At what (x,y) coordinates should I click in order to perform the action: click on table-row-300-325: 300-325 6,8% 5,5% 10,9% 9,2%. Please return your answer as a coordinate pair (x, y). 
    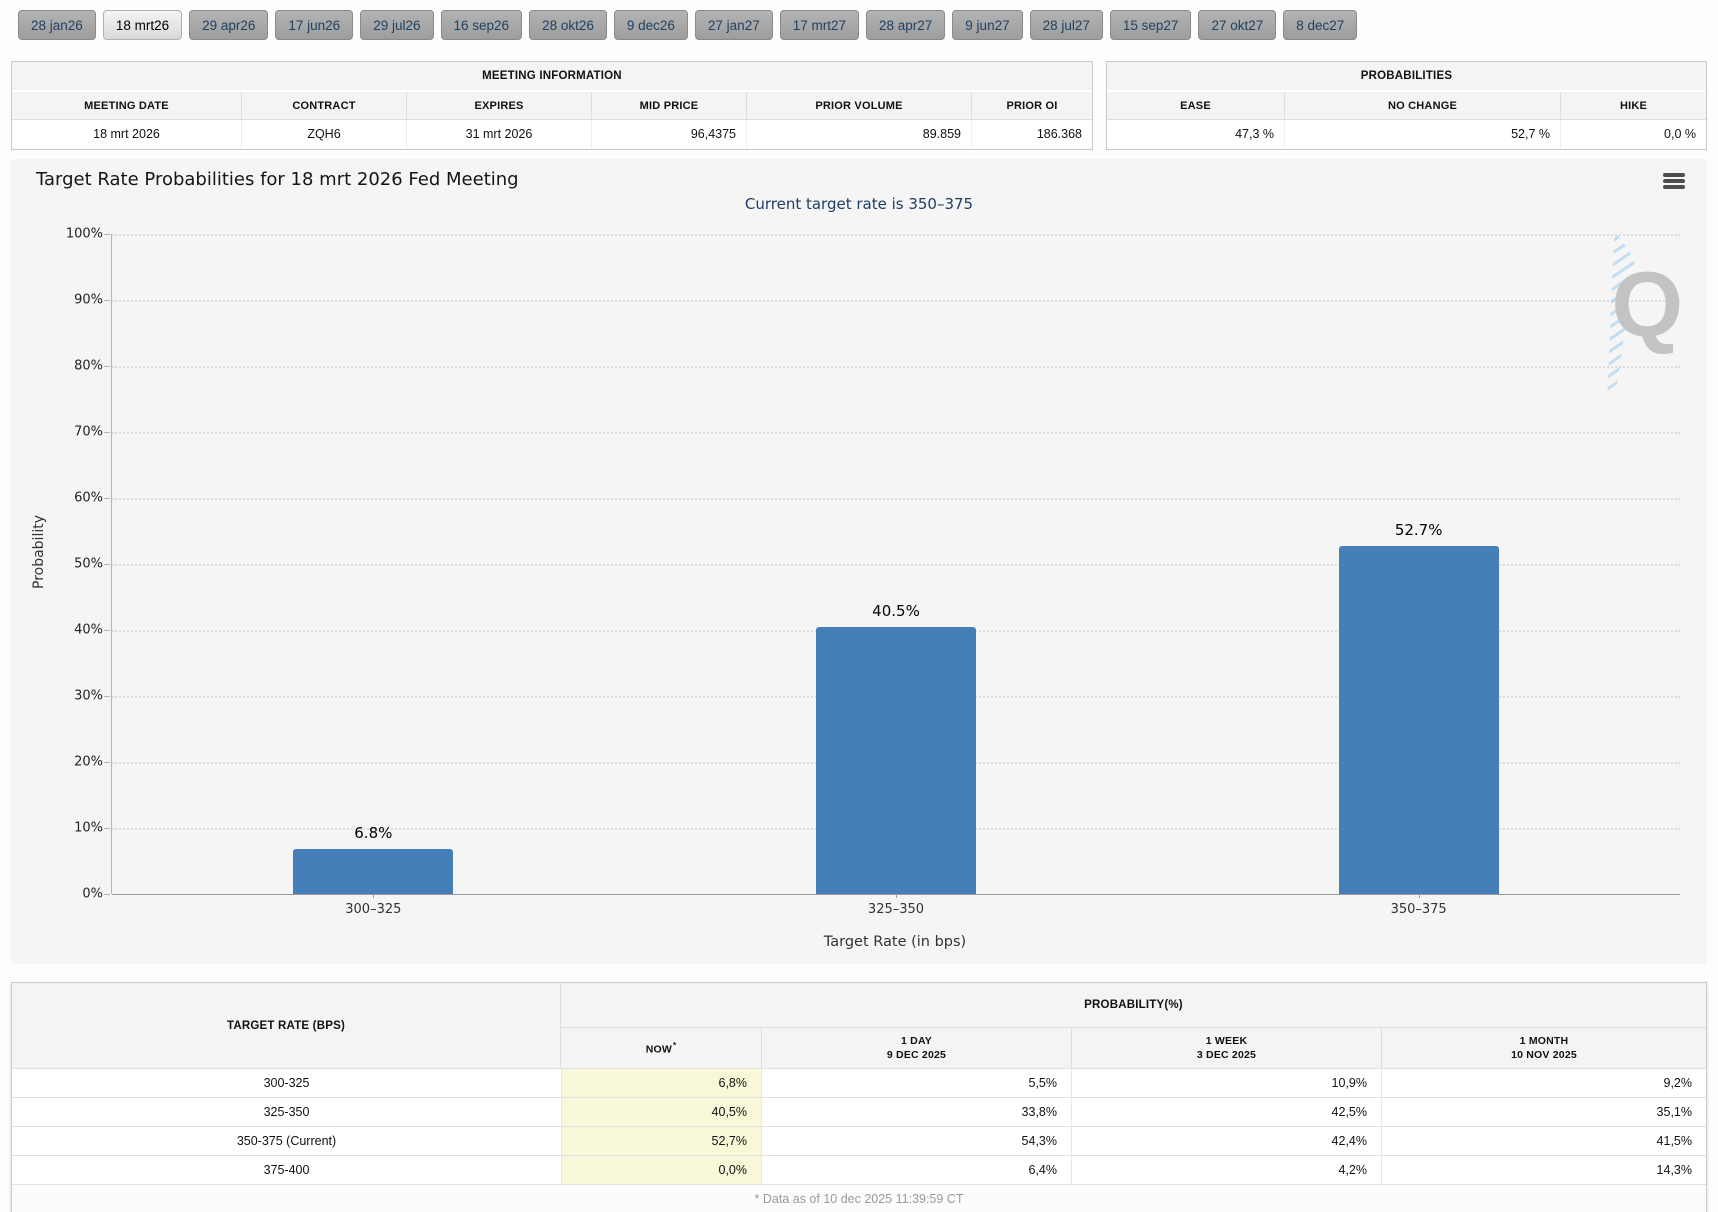
    Looking at the image, I should click on (859, 1082).